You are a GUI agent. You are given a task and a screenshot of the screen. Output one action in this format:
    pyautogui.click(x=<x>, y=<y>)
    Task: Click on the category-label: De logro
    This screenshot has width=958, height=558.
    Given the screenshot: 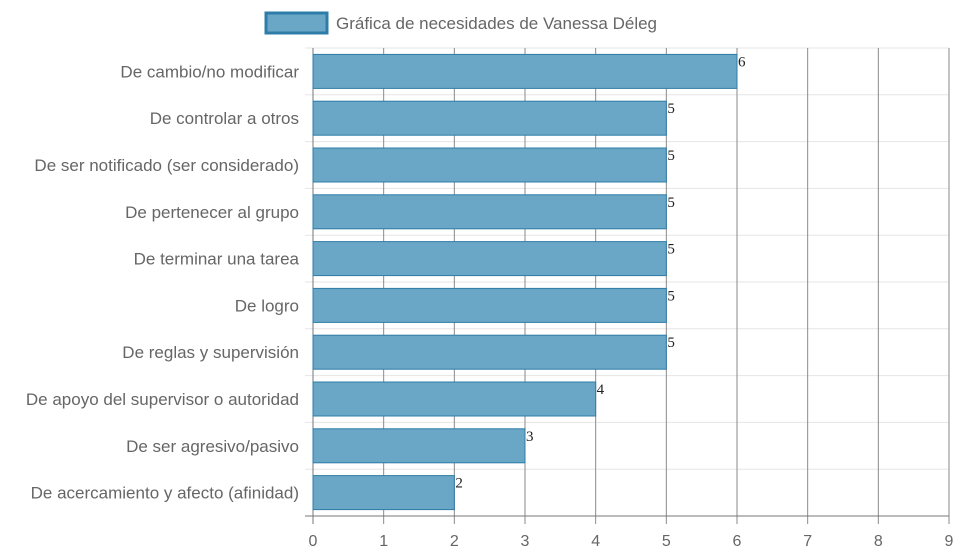 What is the action you would take?
    pyautogui.click(x=267, y=305)
    